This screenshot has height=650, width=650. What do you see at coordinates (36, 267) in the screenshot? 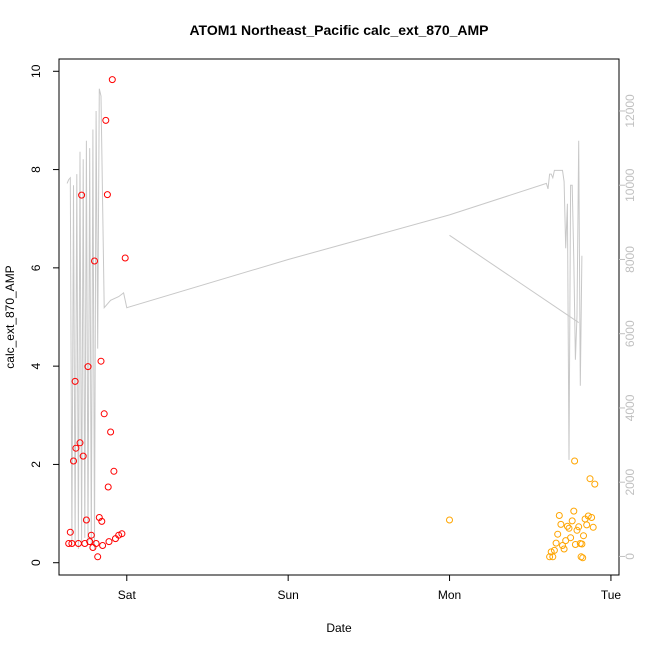
I see `y-tick-label: 6` at bounding box center [36, 267].